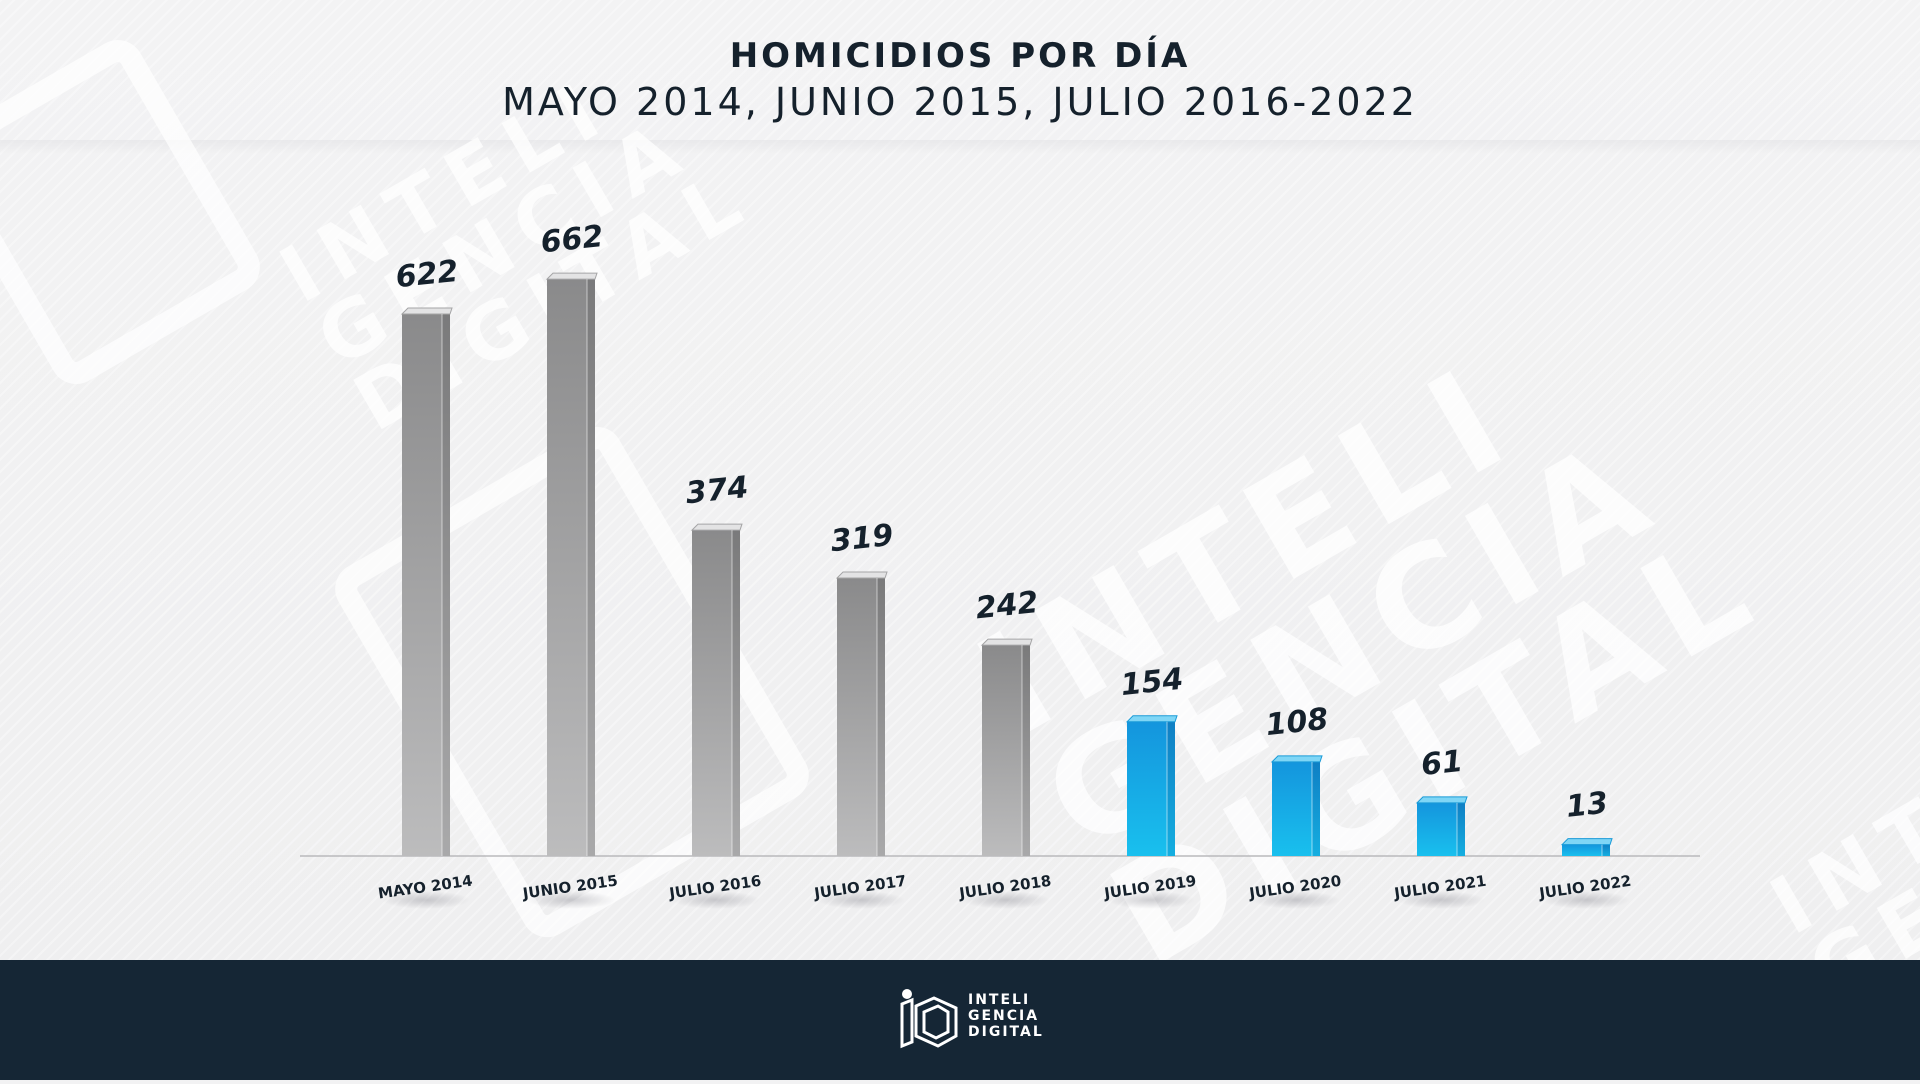 The width and height of the screenshot is (1920, 1084). I want to click on bar-julio-2022, so click(1586, 847).